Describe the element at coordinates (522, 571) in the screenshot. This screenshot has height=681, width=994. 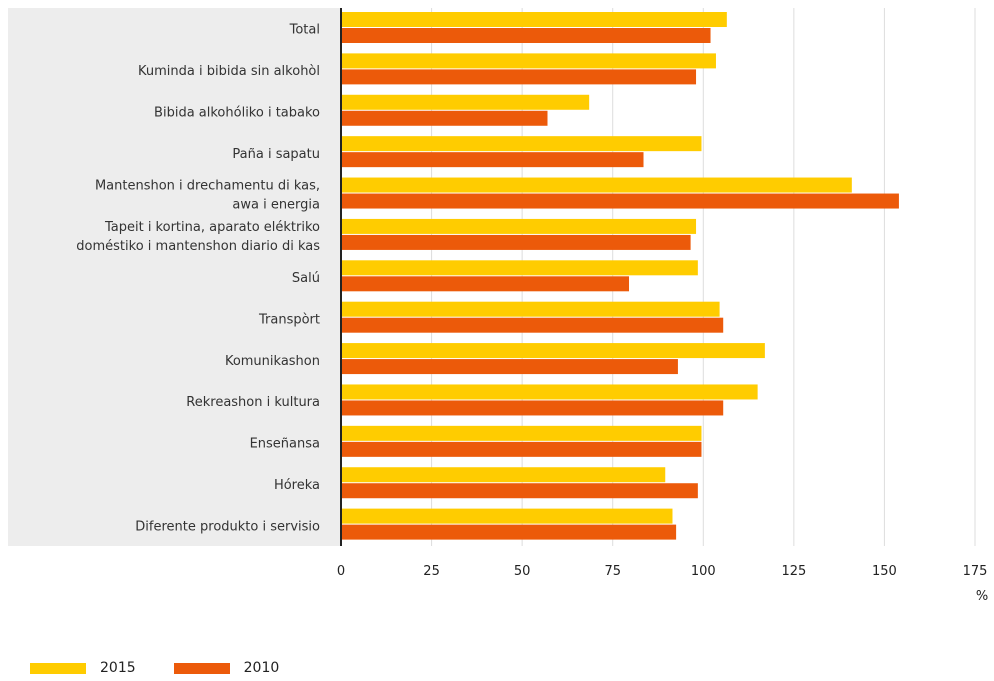
I see `x-tick-label-50: 50` at that location.